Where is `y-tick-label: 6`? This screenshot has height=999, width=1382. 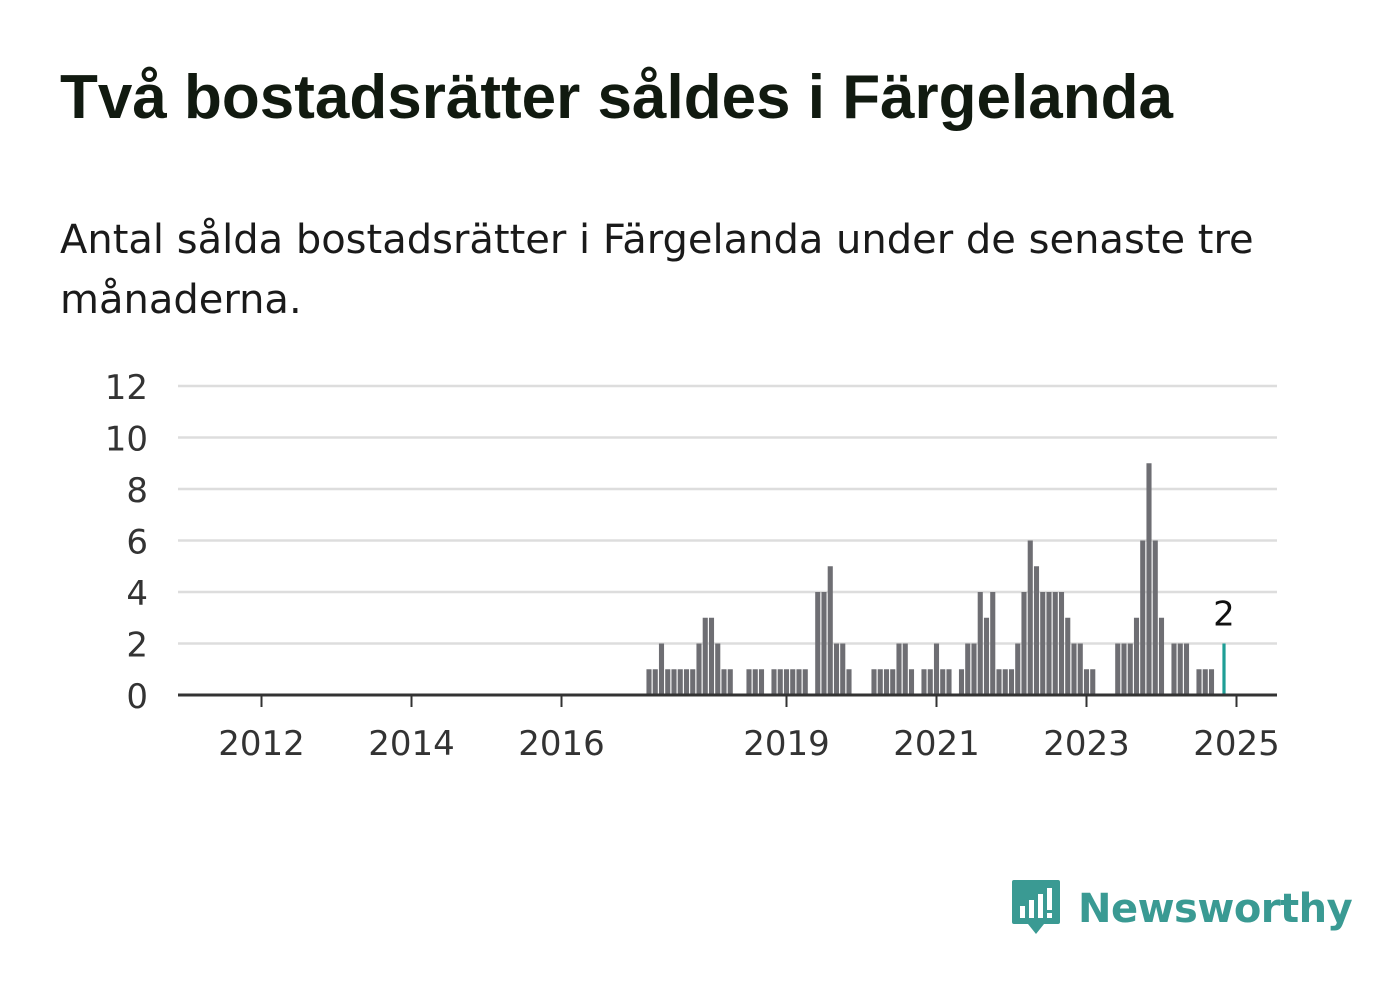
y-tick-label: 6 is located at coordinates (137, 543).